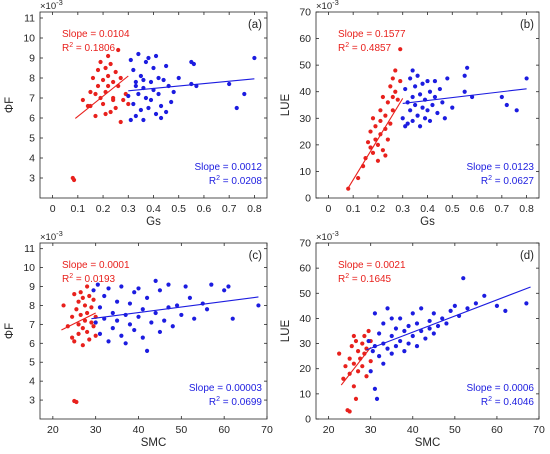 The width and height of the screenshot is (550, 454). I want to click on x-tick-label: 0, so click(328, 209).